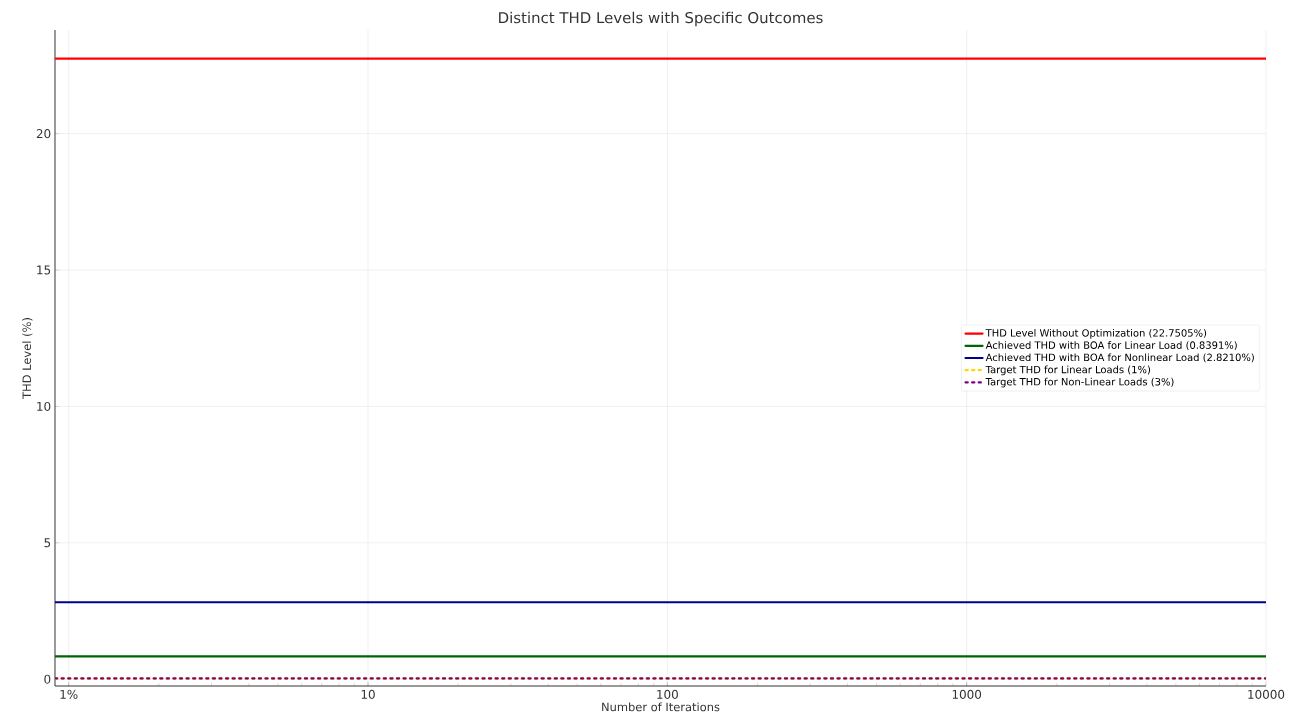 This screenshot has height=728, width=1290. Describe the element at coordinates (1266, 694) in the screenshot. I see `x-tick-label: 10000` at that location.